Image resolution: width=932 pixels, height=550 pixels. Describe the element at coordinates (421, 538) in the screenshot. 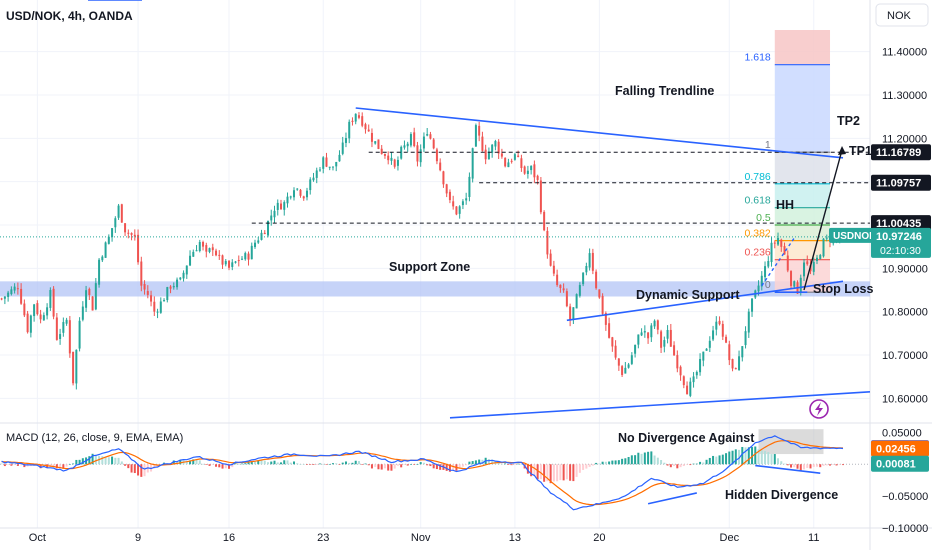

I see `x-tick-label: Nov` at that location.